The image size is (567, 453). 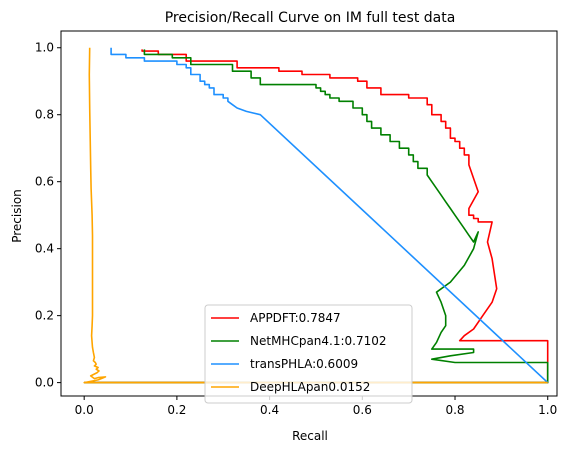 What do you see at coordinates (362, 410) in the screenshot?
I see `x-tick-label: 0.6` at bounding box center [362, 410].